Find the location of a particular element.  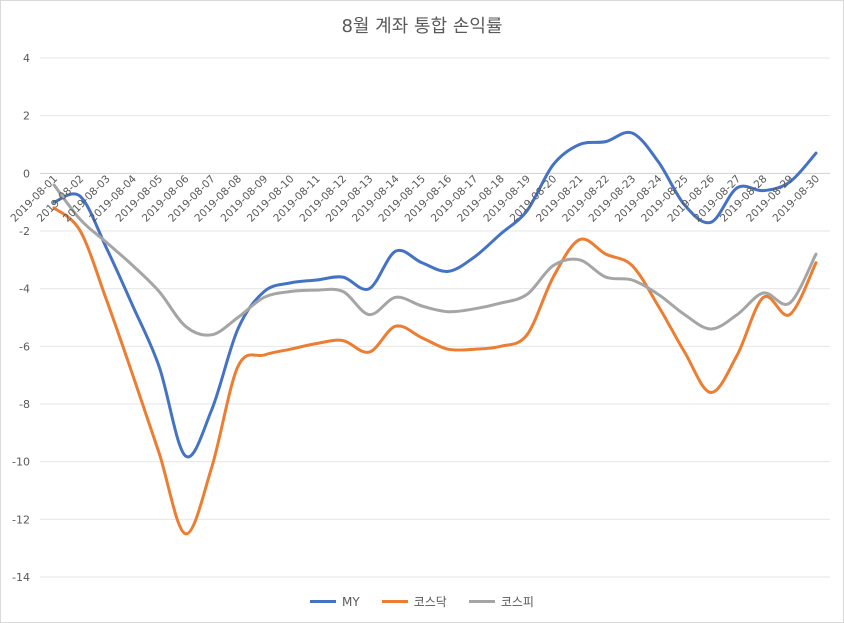

legend-item-2: 코스피 is located at coordinates (501, 601).